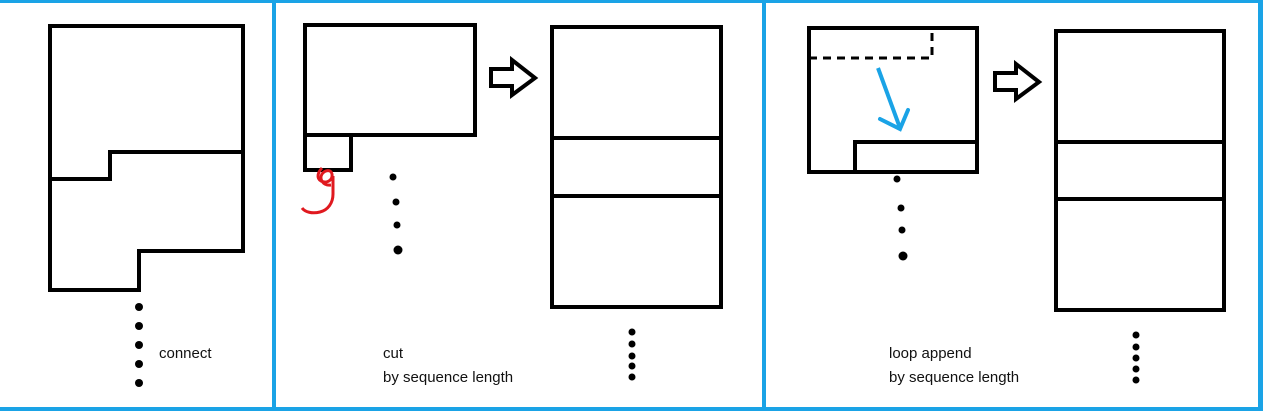 This screenshot has height=411, width=1263. I want to click on caption-loop-append: loop append by sequence length, so click(954, 366).